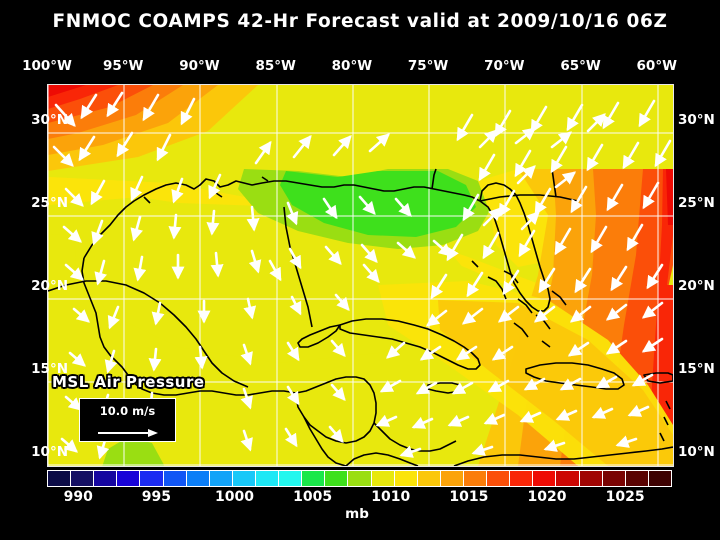 The width and height of the screenshot is (720, 540). What do you see at coordinates (127, 420) in the screenshot?
I see `wind-scale-legend: 10.0 m/s` at bounding box center [127, 420].